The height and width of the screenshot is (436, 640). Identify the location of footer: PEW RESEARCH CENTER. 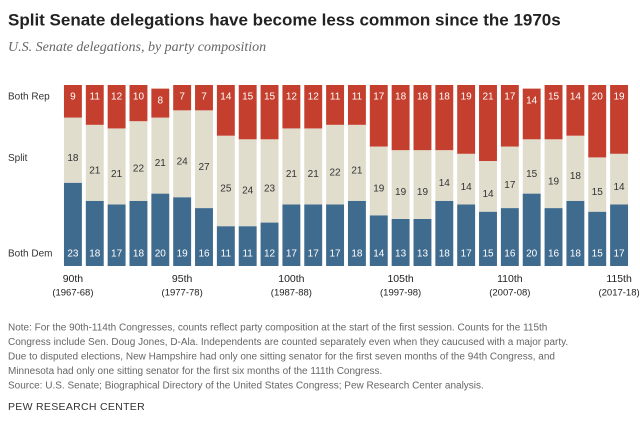
(76, 407).